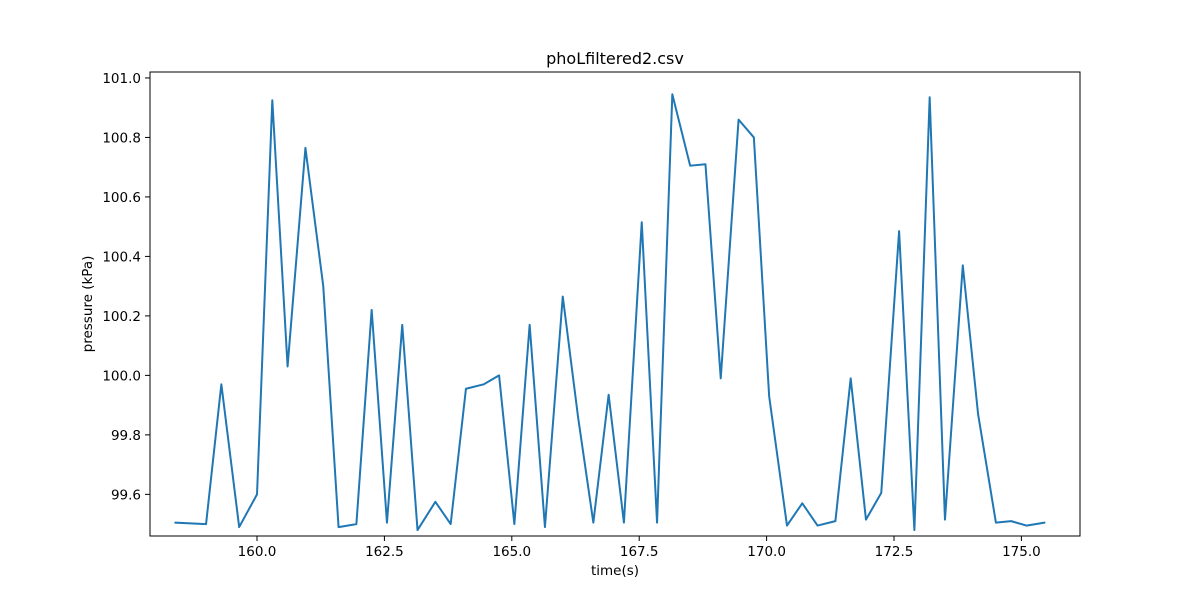 The height and width of the screenshot is (600, 1200). I want to click on y-axis-label: pressure (kPa), so click(88, 304).